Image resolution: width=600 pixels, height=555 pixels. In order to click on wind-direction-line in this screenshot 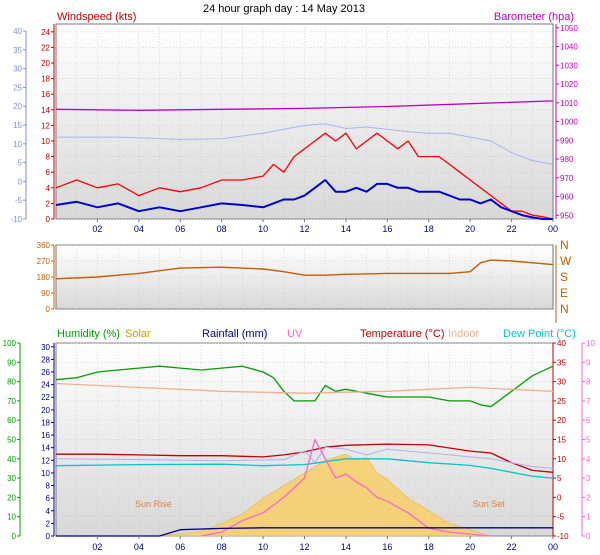, I will do `click(304, 269)`.